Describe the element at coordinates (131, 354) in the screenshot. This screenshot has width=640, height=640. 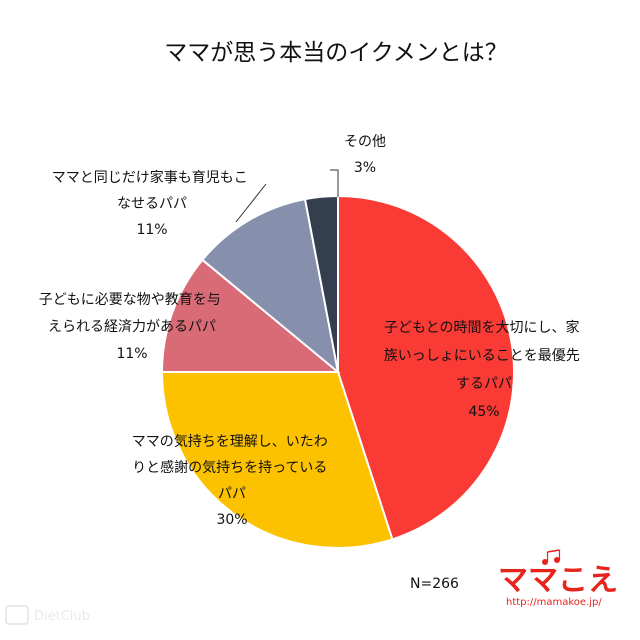
I see `slice-percent-2: 11%` at that location.